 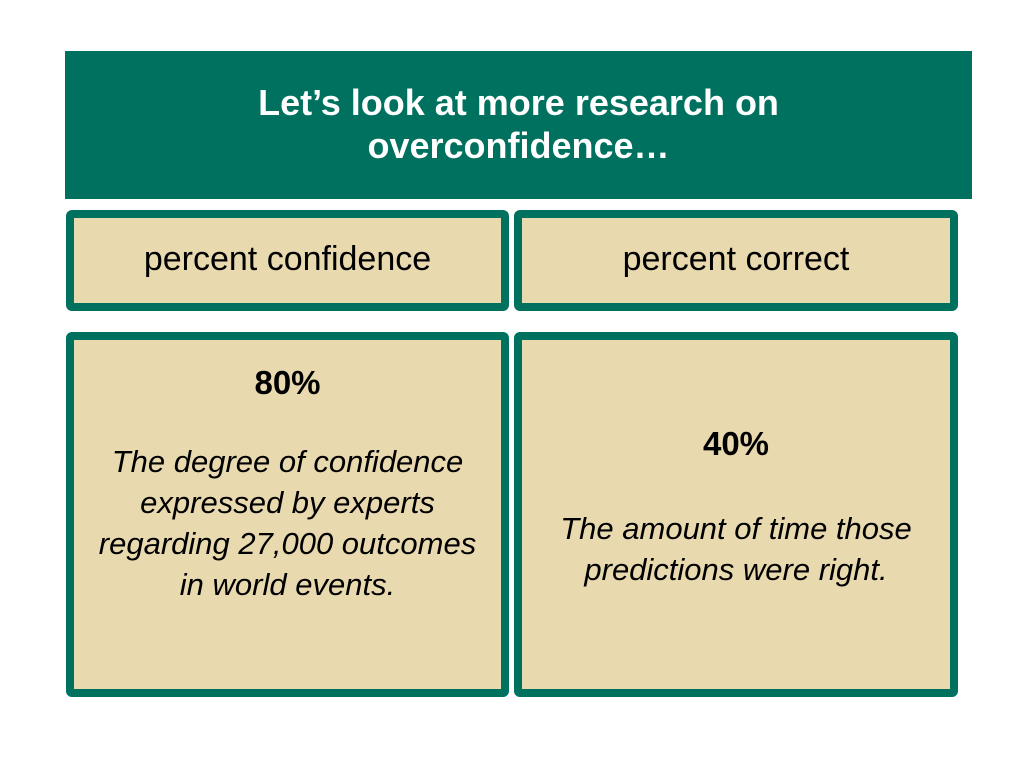 I want to click on header-percent-confidence: percent confidence, so click(x=287, y=260).